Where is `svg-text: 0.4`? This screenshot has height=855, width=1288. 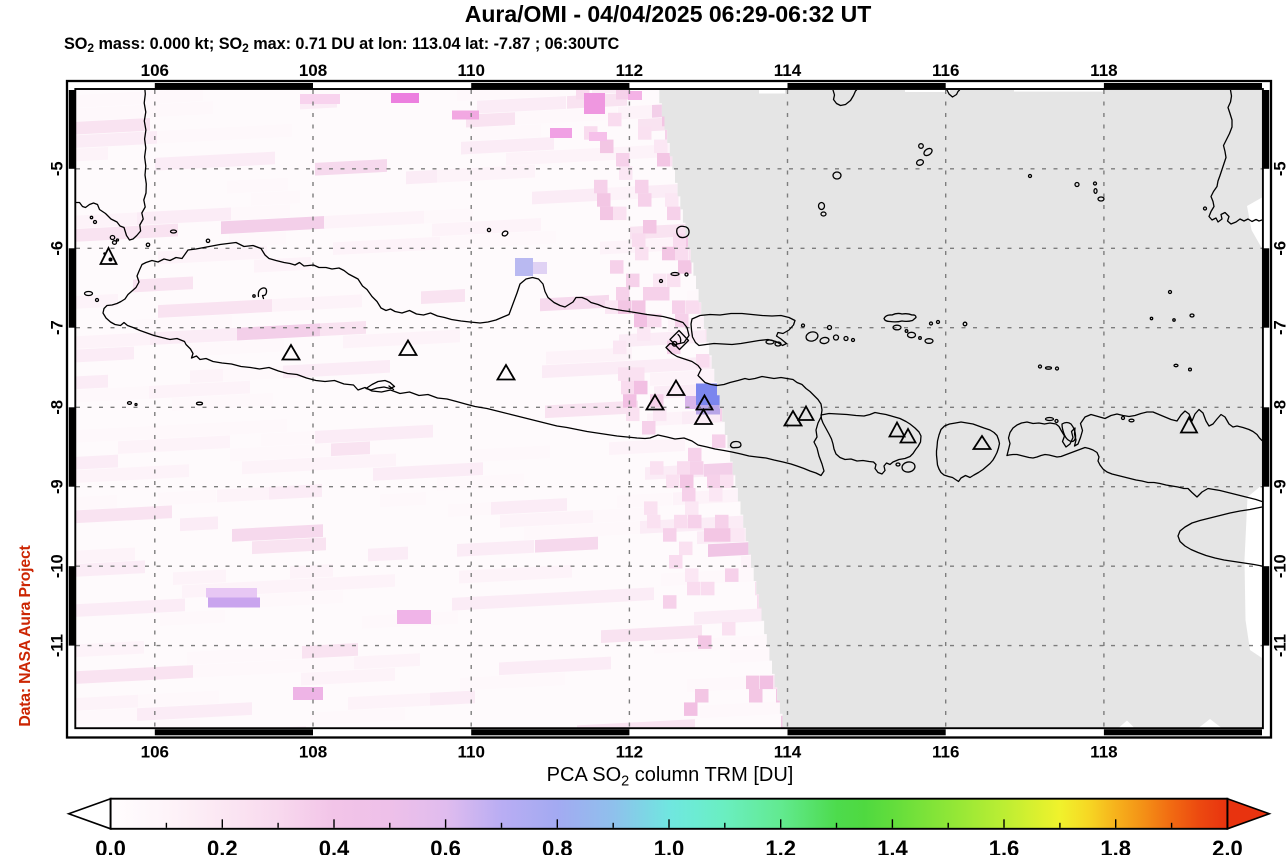 svg-text: 0.4 is located at coordinates (334, 845).